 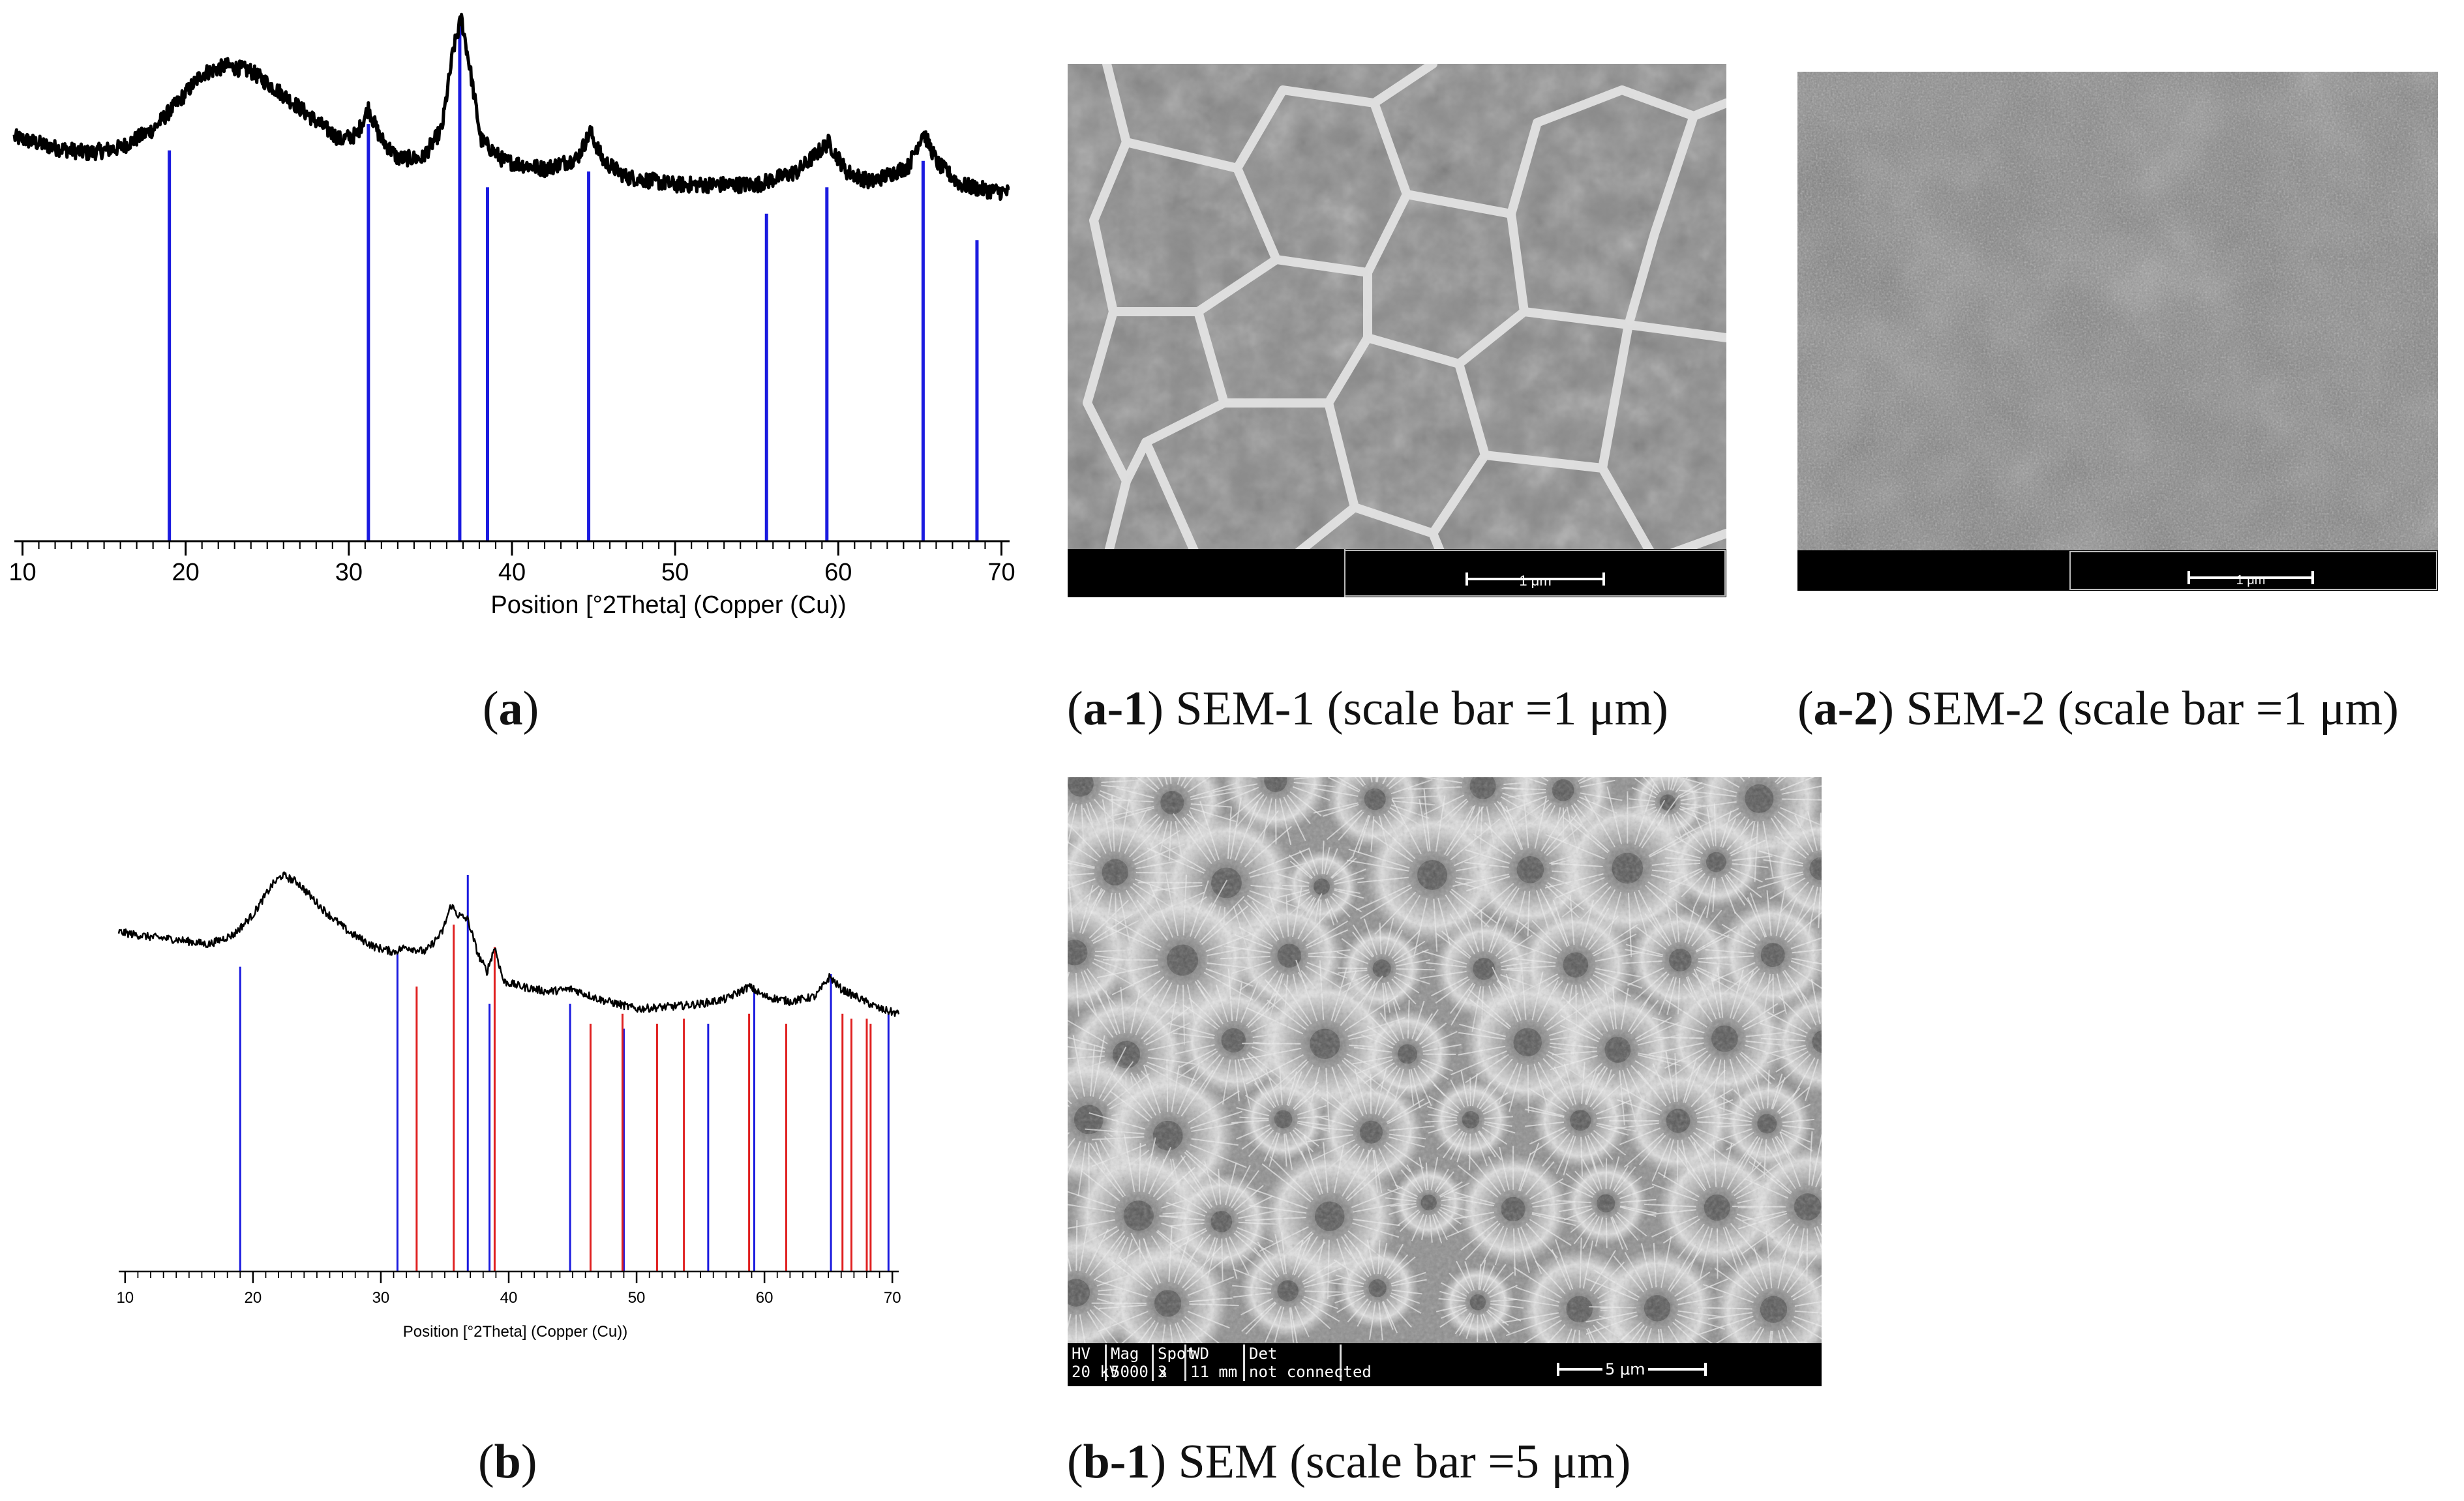 I want to click on sem-b1-det: Det not connected, so click(x=1308, y=1363).